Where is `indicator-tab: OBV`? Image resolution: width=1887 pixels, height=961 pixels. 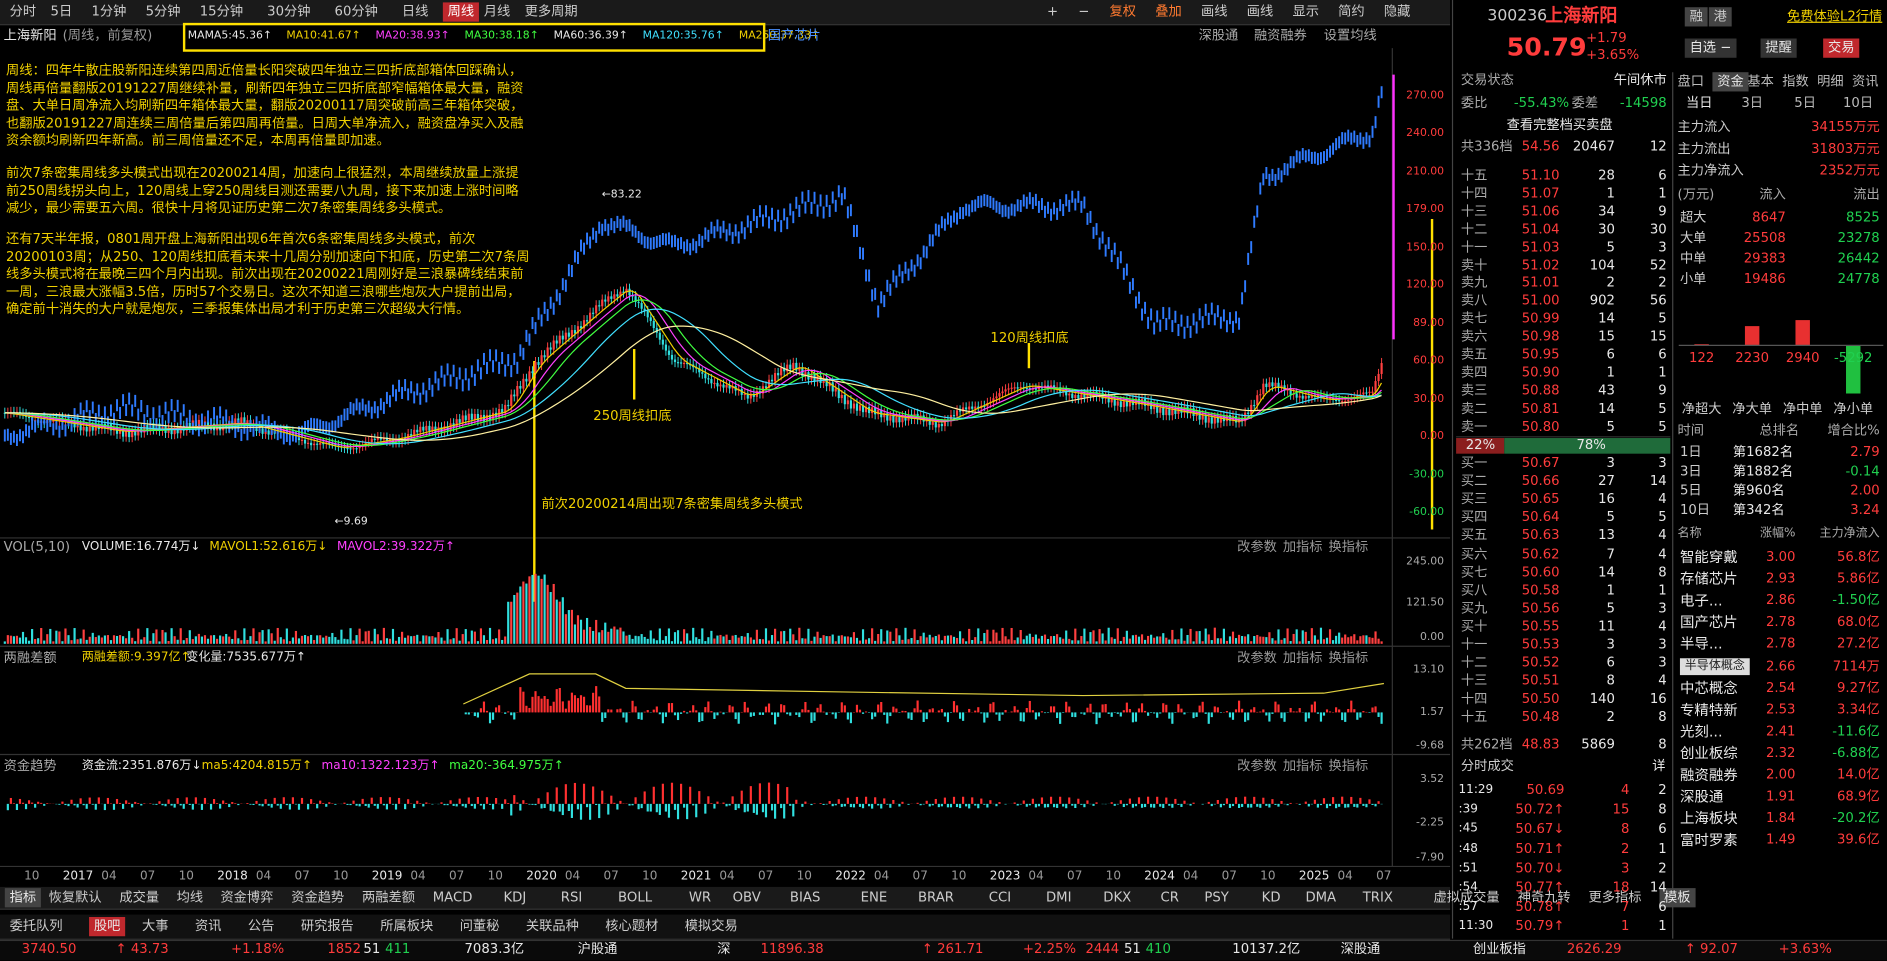
indicator-tab: OBV is located at coordinates (746, 897).